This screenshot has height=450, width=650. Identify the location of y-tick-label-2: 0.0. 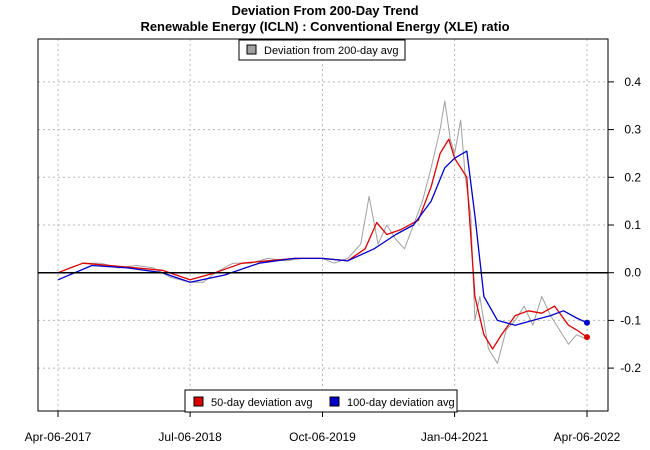
(632, 273).